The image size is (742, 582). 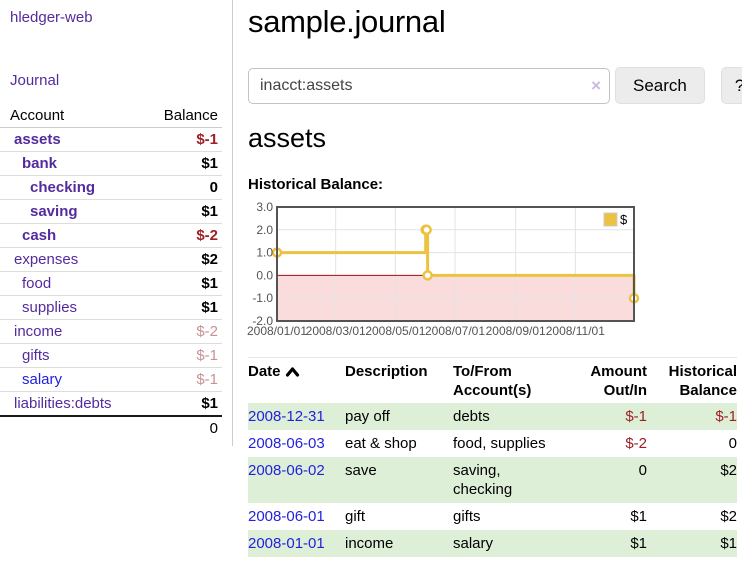 I want to click on accounts-total-balance: 0, so click(x=166, y=427).